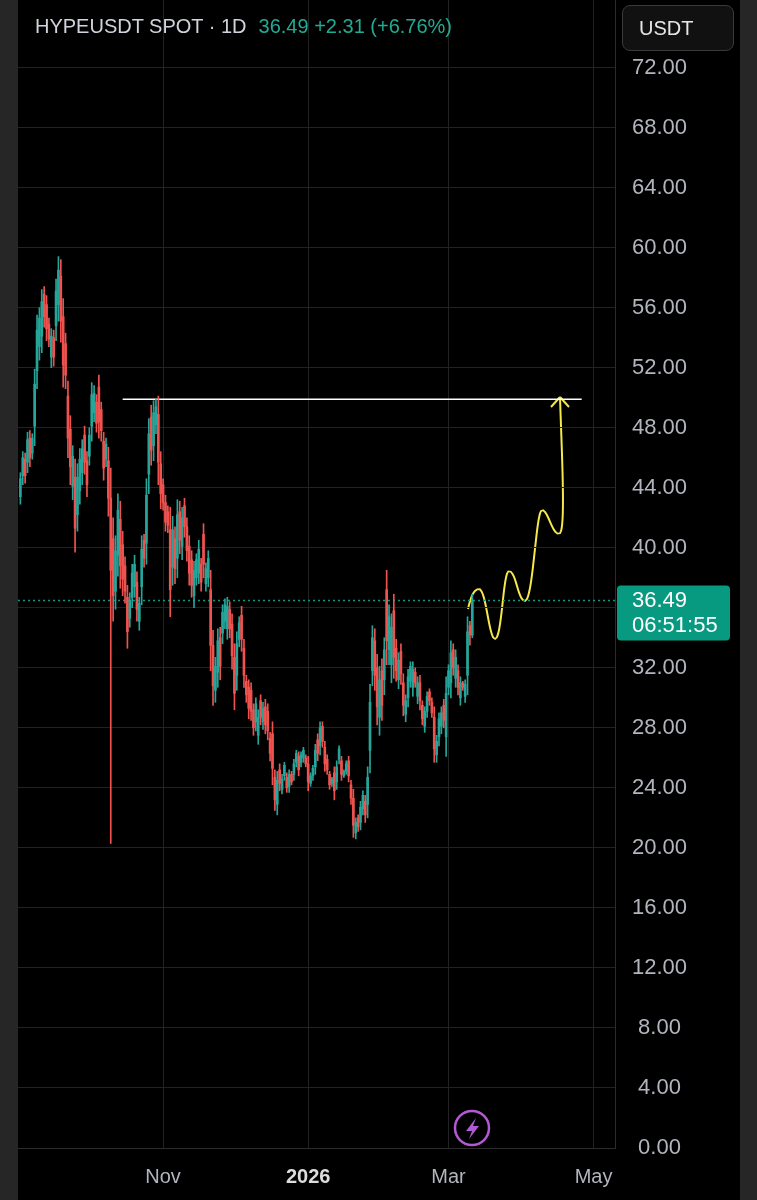 This screenshot has height=1200, width=757. I want to click on y-tick-label: 12.00, so click(660, 966).